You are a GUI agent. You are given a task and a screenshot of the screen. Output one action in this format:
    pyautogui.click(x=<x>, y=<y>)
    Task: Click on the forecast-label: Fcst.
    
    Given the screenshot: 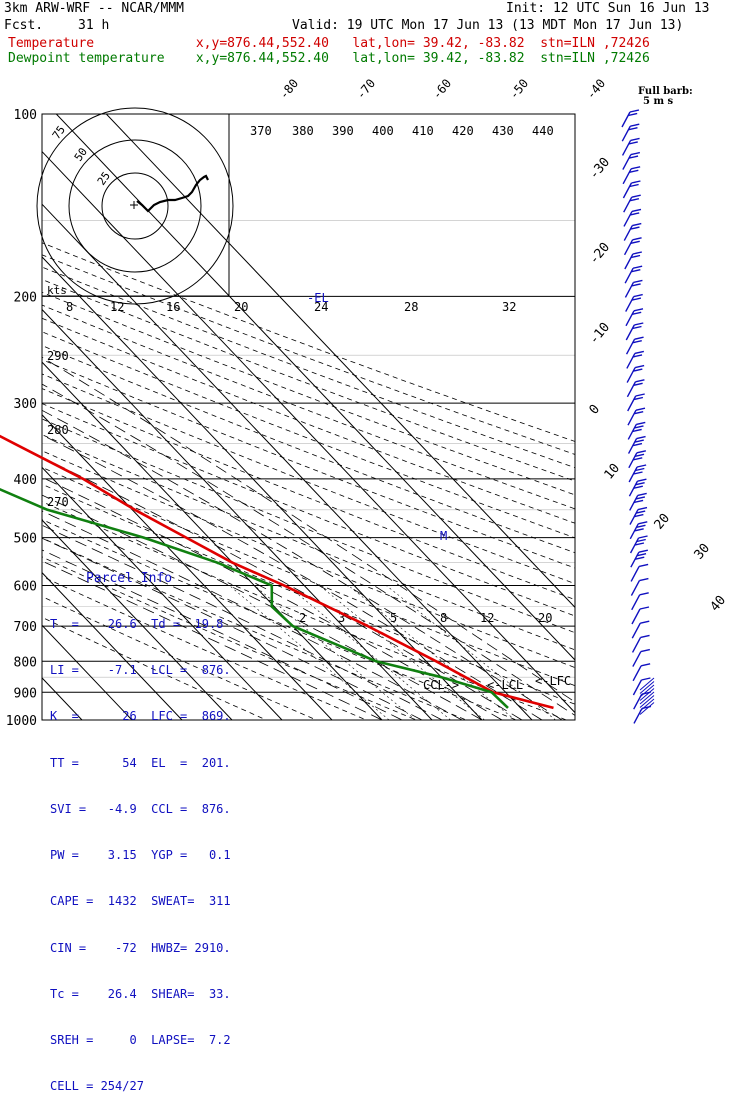 What is the action you would take?
    pyautogui.click(x=24, y=25)
    